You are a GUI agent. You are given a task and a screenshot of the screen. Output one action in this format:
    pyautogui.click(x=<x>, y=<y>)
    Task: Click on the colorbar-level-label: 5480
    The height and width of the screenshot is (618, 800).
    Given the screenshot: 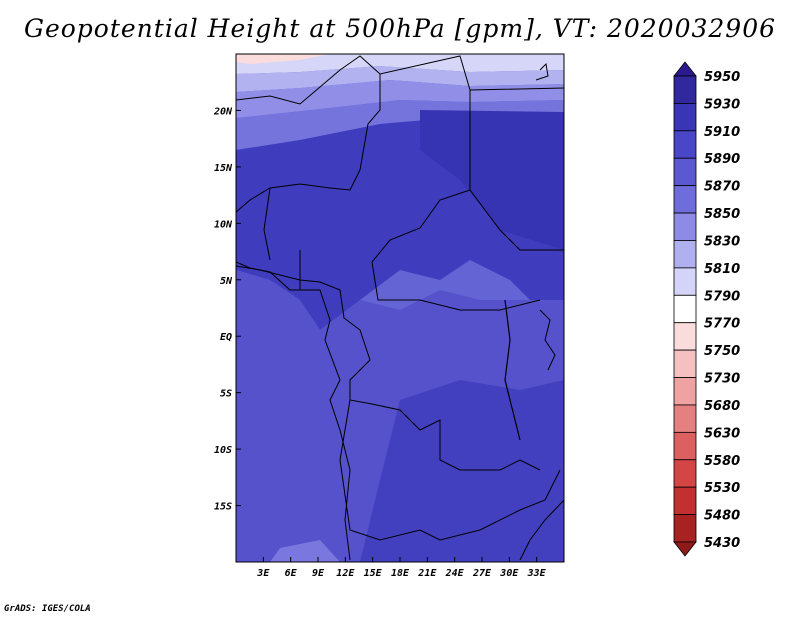 What is the action you would take?
    pyautogui.click(x=722, y=516)
    